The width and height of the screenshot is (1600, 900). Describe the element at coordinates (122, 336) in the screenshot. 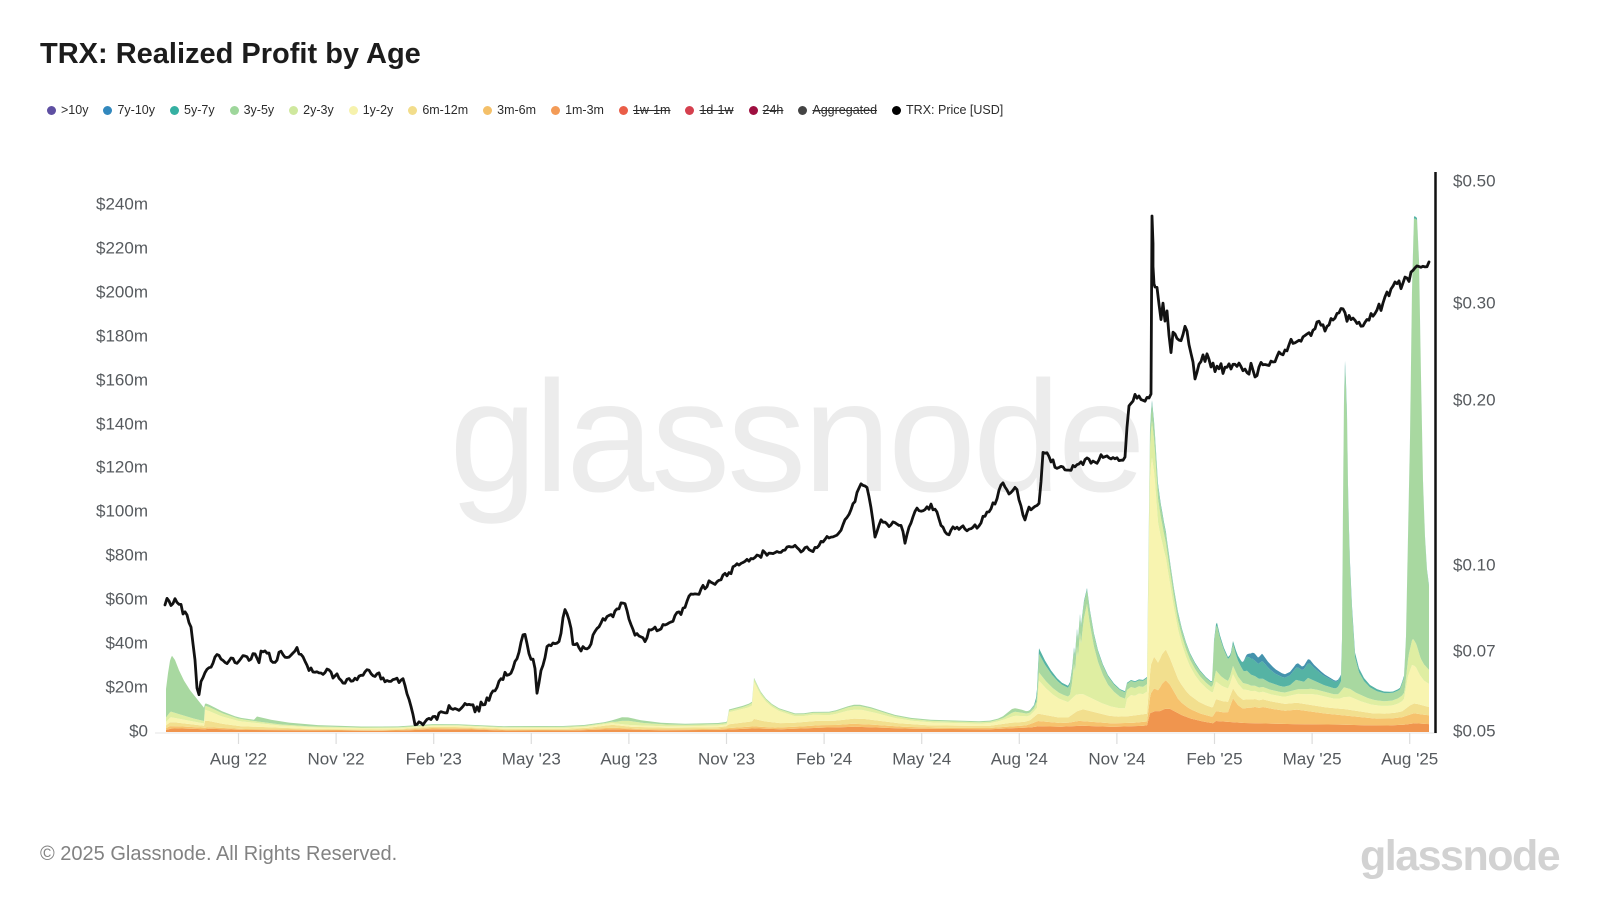

I see `svg-text: $180m` at that location.